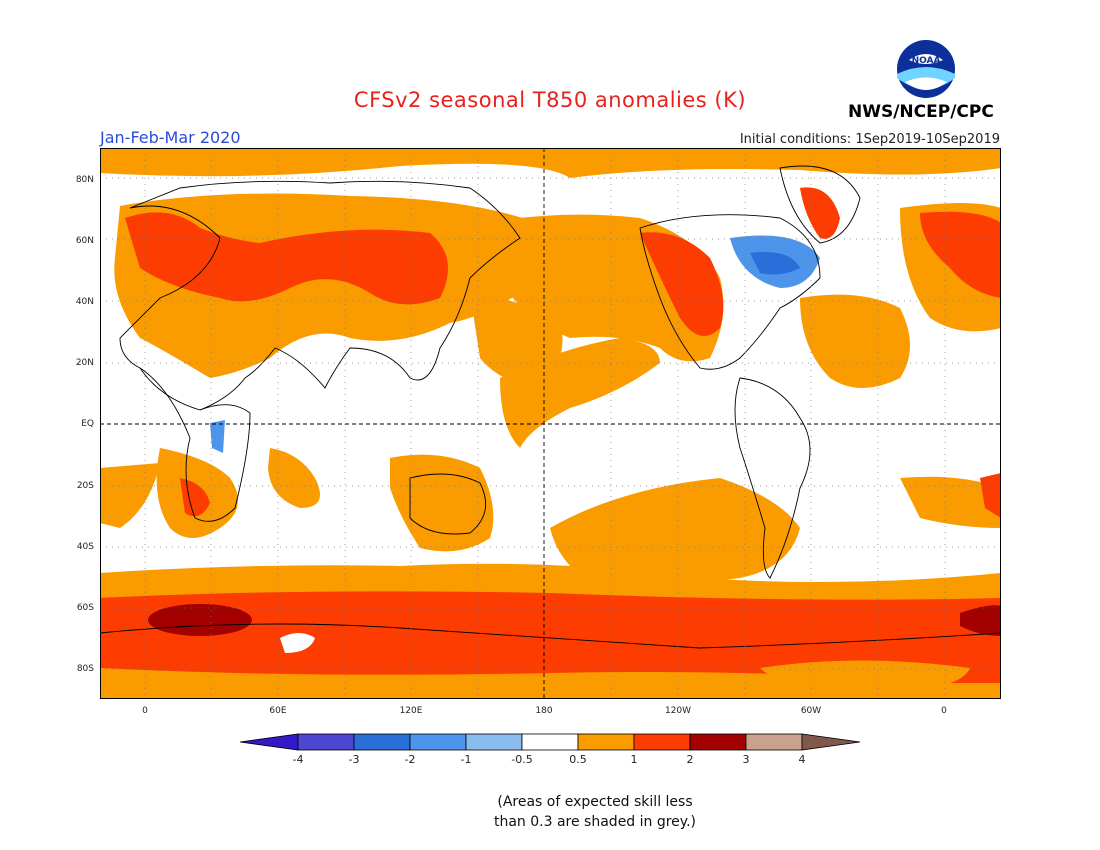 Image resolution: width=1100 pixels, height=850 pixels. What do you see at coordinates (85, 547) in the screenshot?
I see `lat-label: 40S` at bounding box center [85, 547].